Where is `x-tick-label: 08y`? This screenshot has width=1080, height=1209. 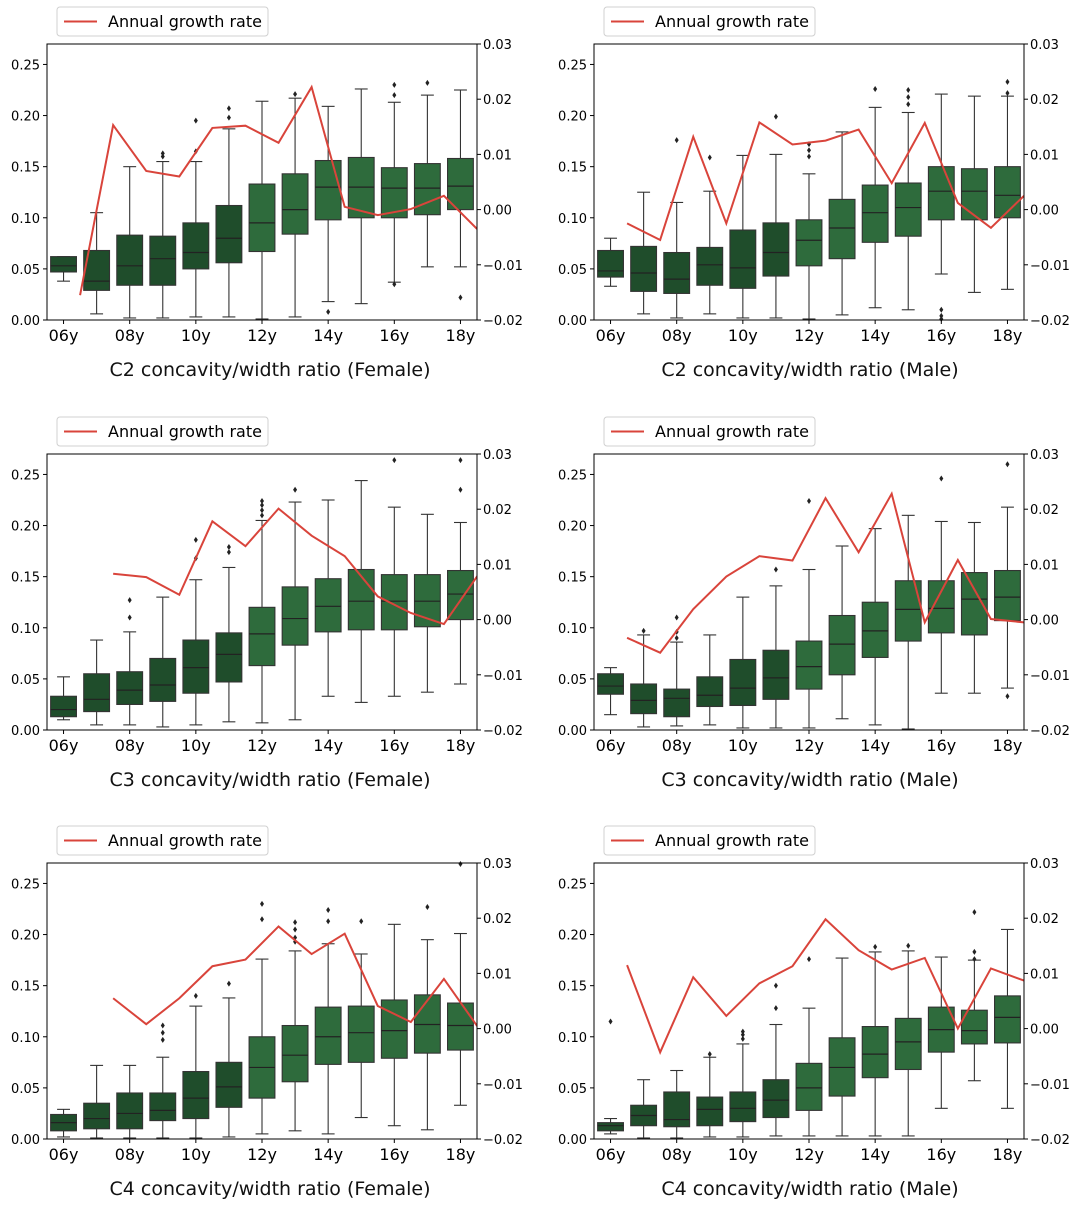
x-tick-label: 08y is located at coordinates (677, 335).